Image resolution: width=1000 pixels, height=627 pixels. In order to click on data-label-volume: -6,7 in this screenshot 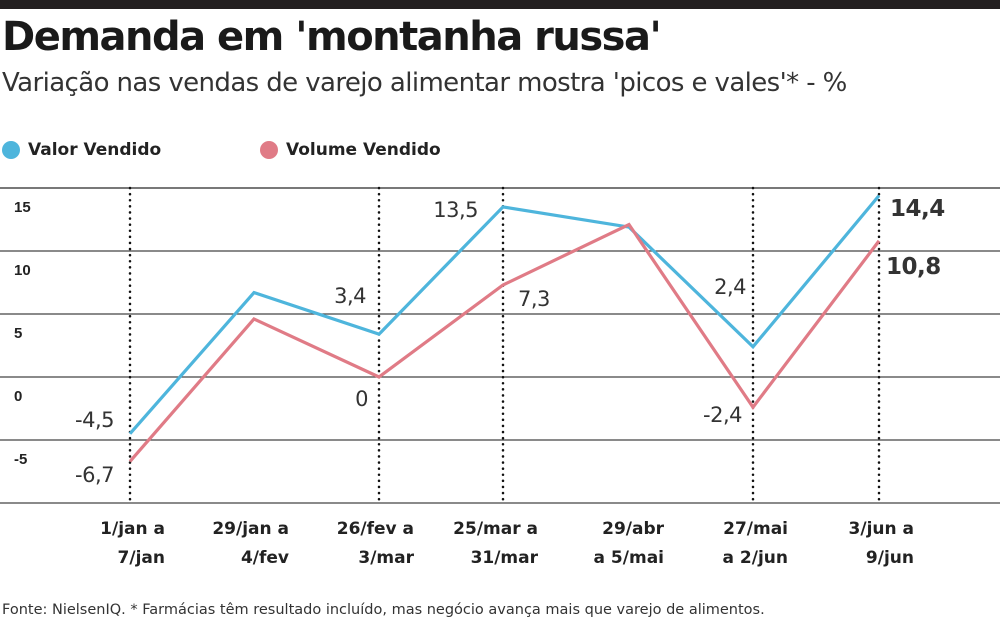, I will do `click(94, 475)`.